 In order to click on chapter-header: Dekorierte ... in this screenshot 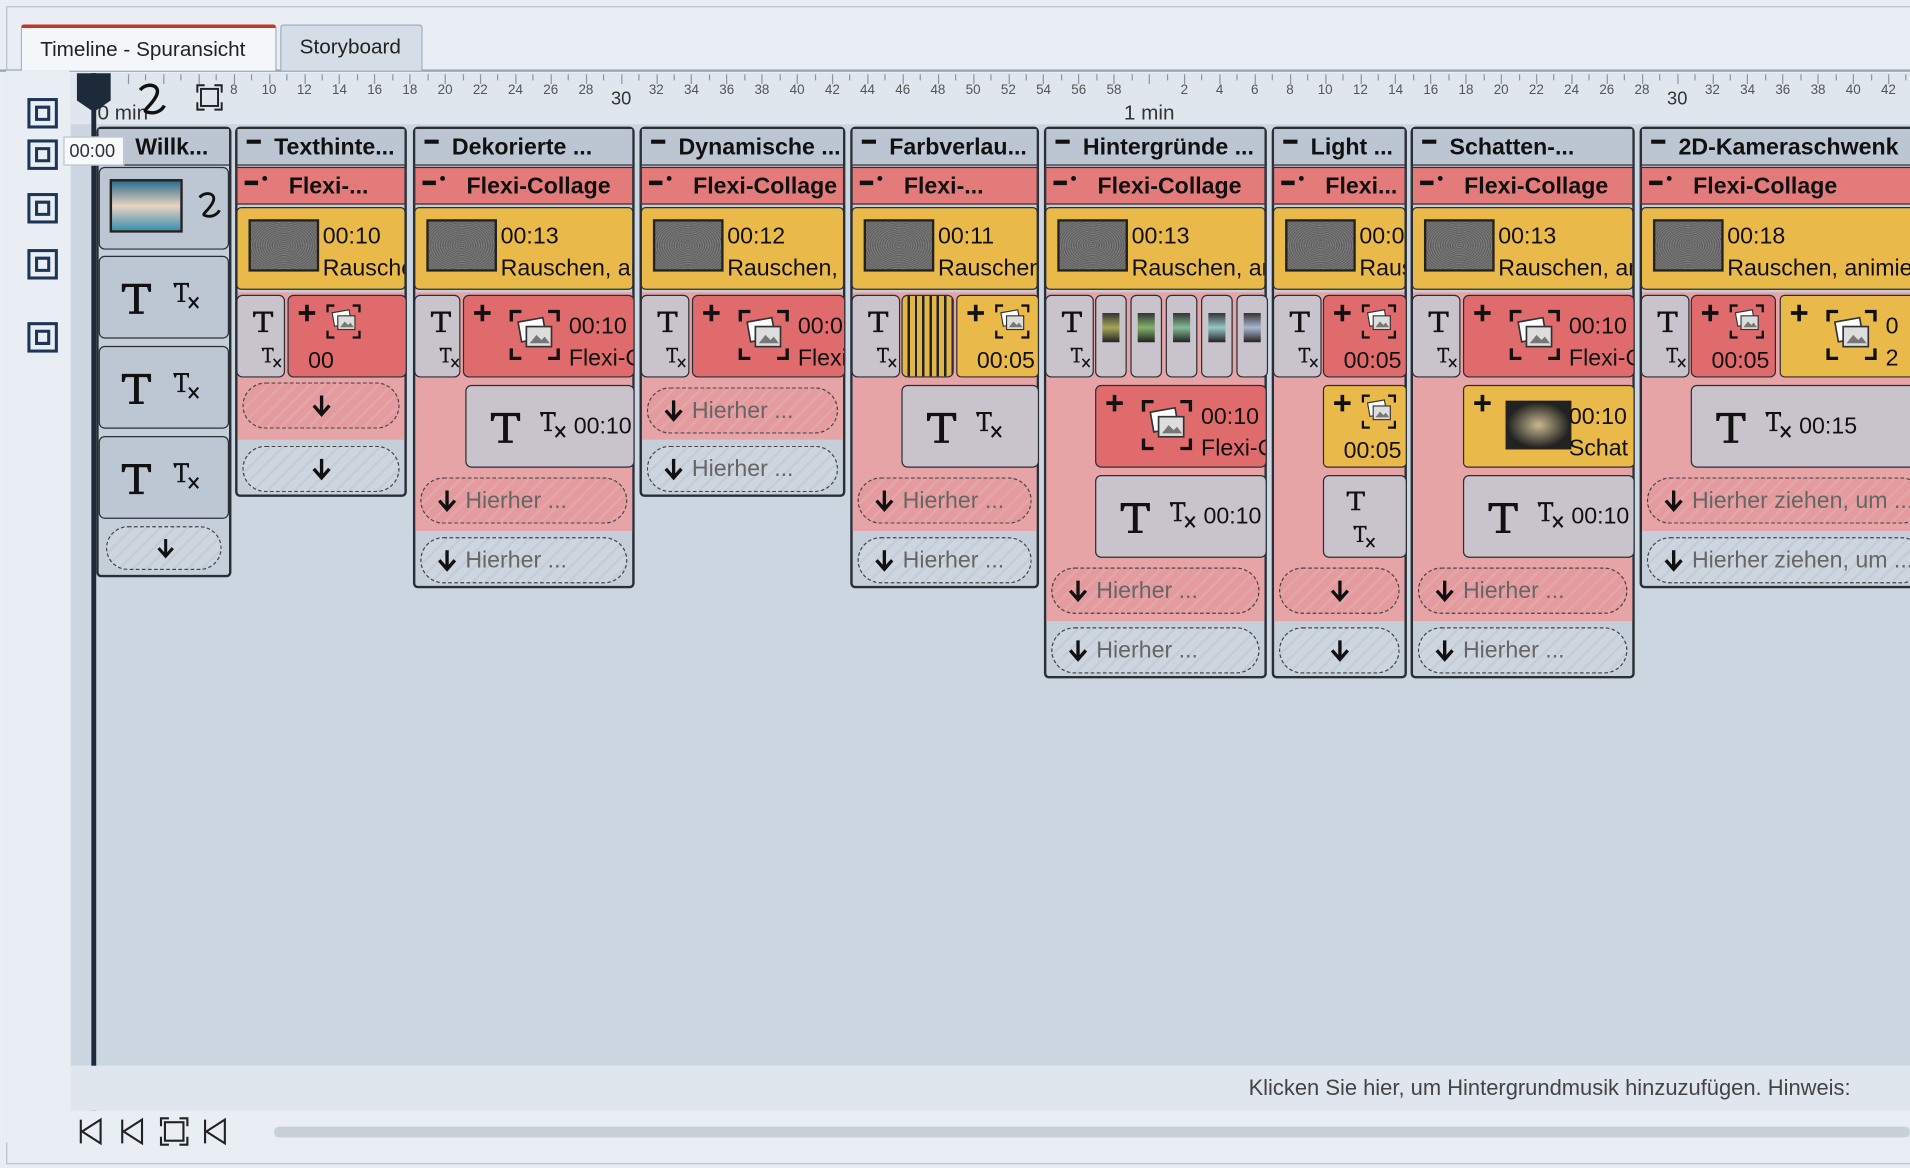, I will do `click(524, 147)`.